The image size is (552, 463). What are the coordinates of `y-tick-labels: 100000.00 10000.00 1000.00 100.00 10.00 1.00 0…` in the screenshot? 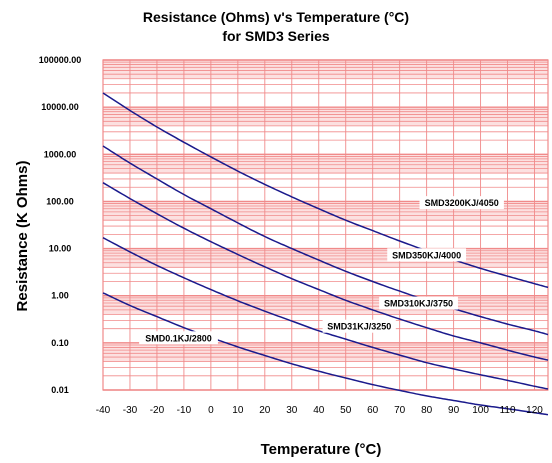 It's located at (60, 225).